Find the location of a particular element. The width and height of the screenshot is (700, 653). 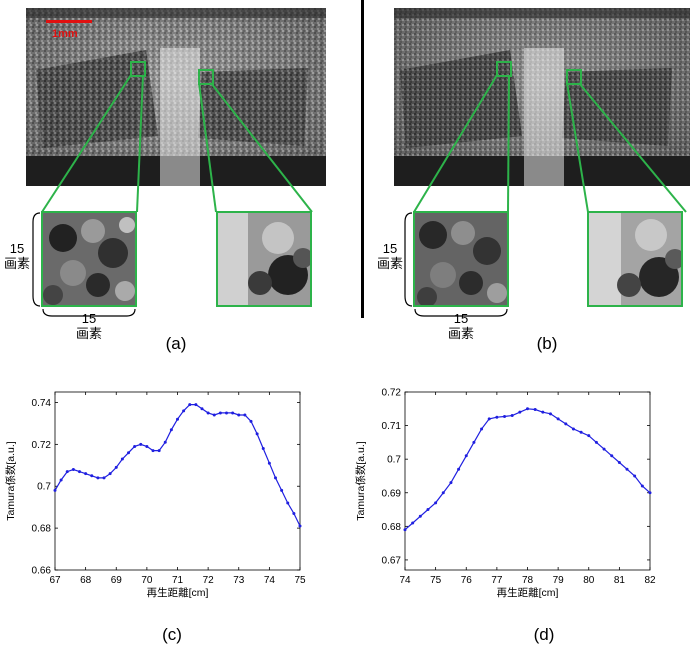

x-tick-label: 69 is located at coordinates (117, 580).